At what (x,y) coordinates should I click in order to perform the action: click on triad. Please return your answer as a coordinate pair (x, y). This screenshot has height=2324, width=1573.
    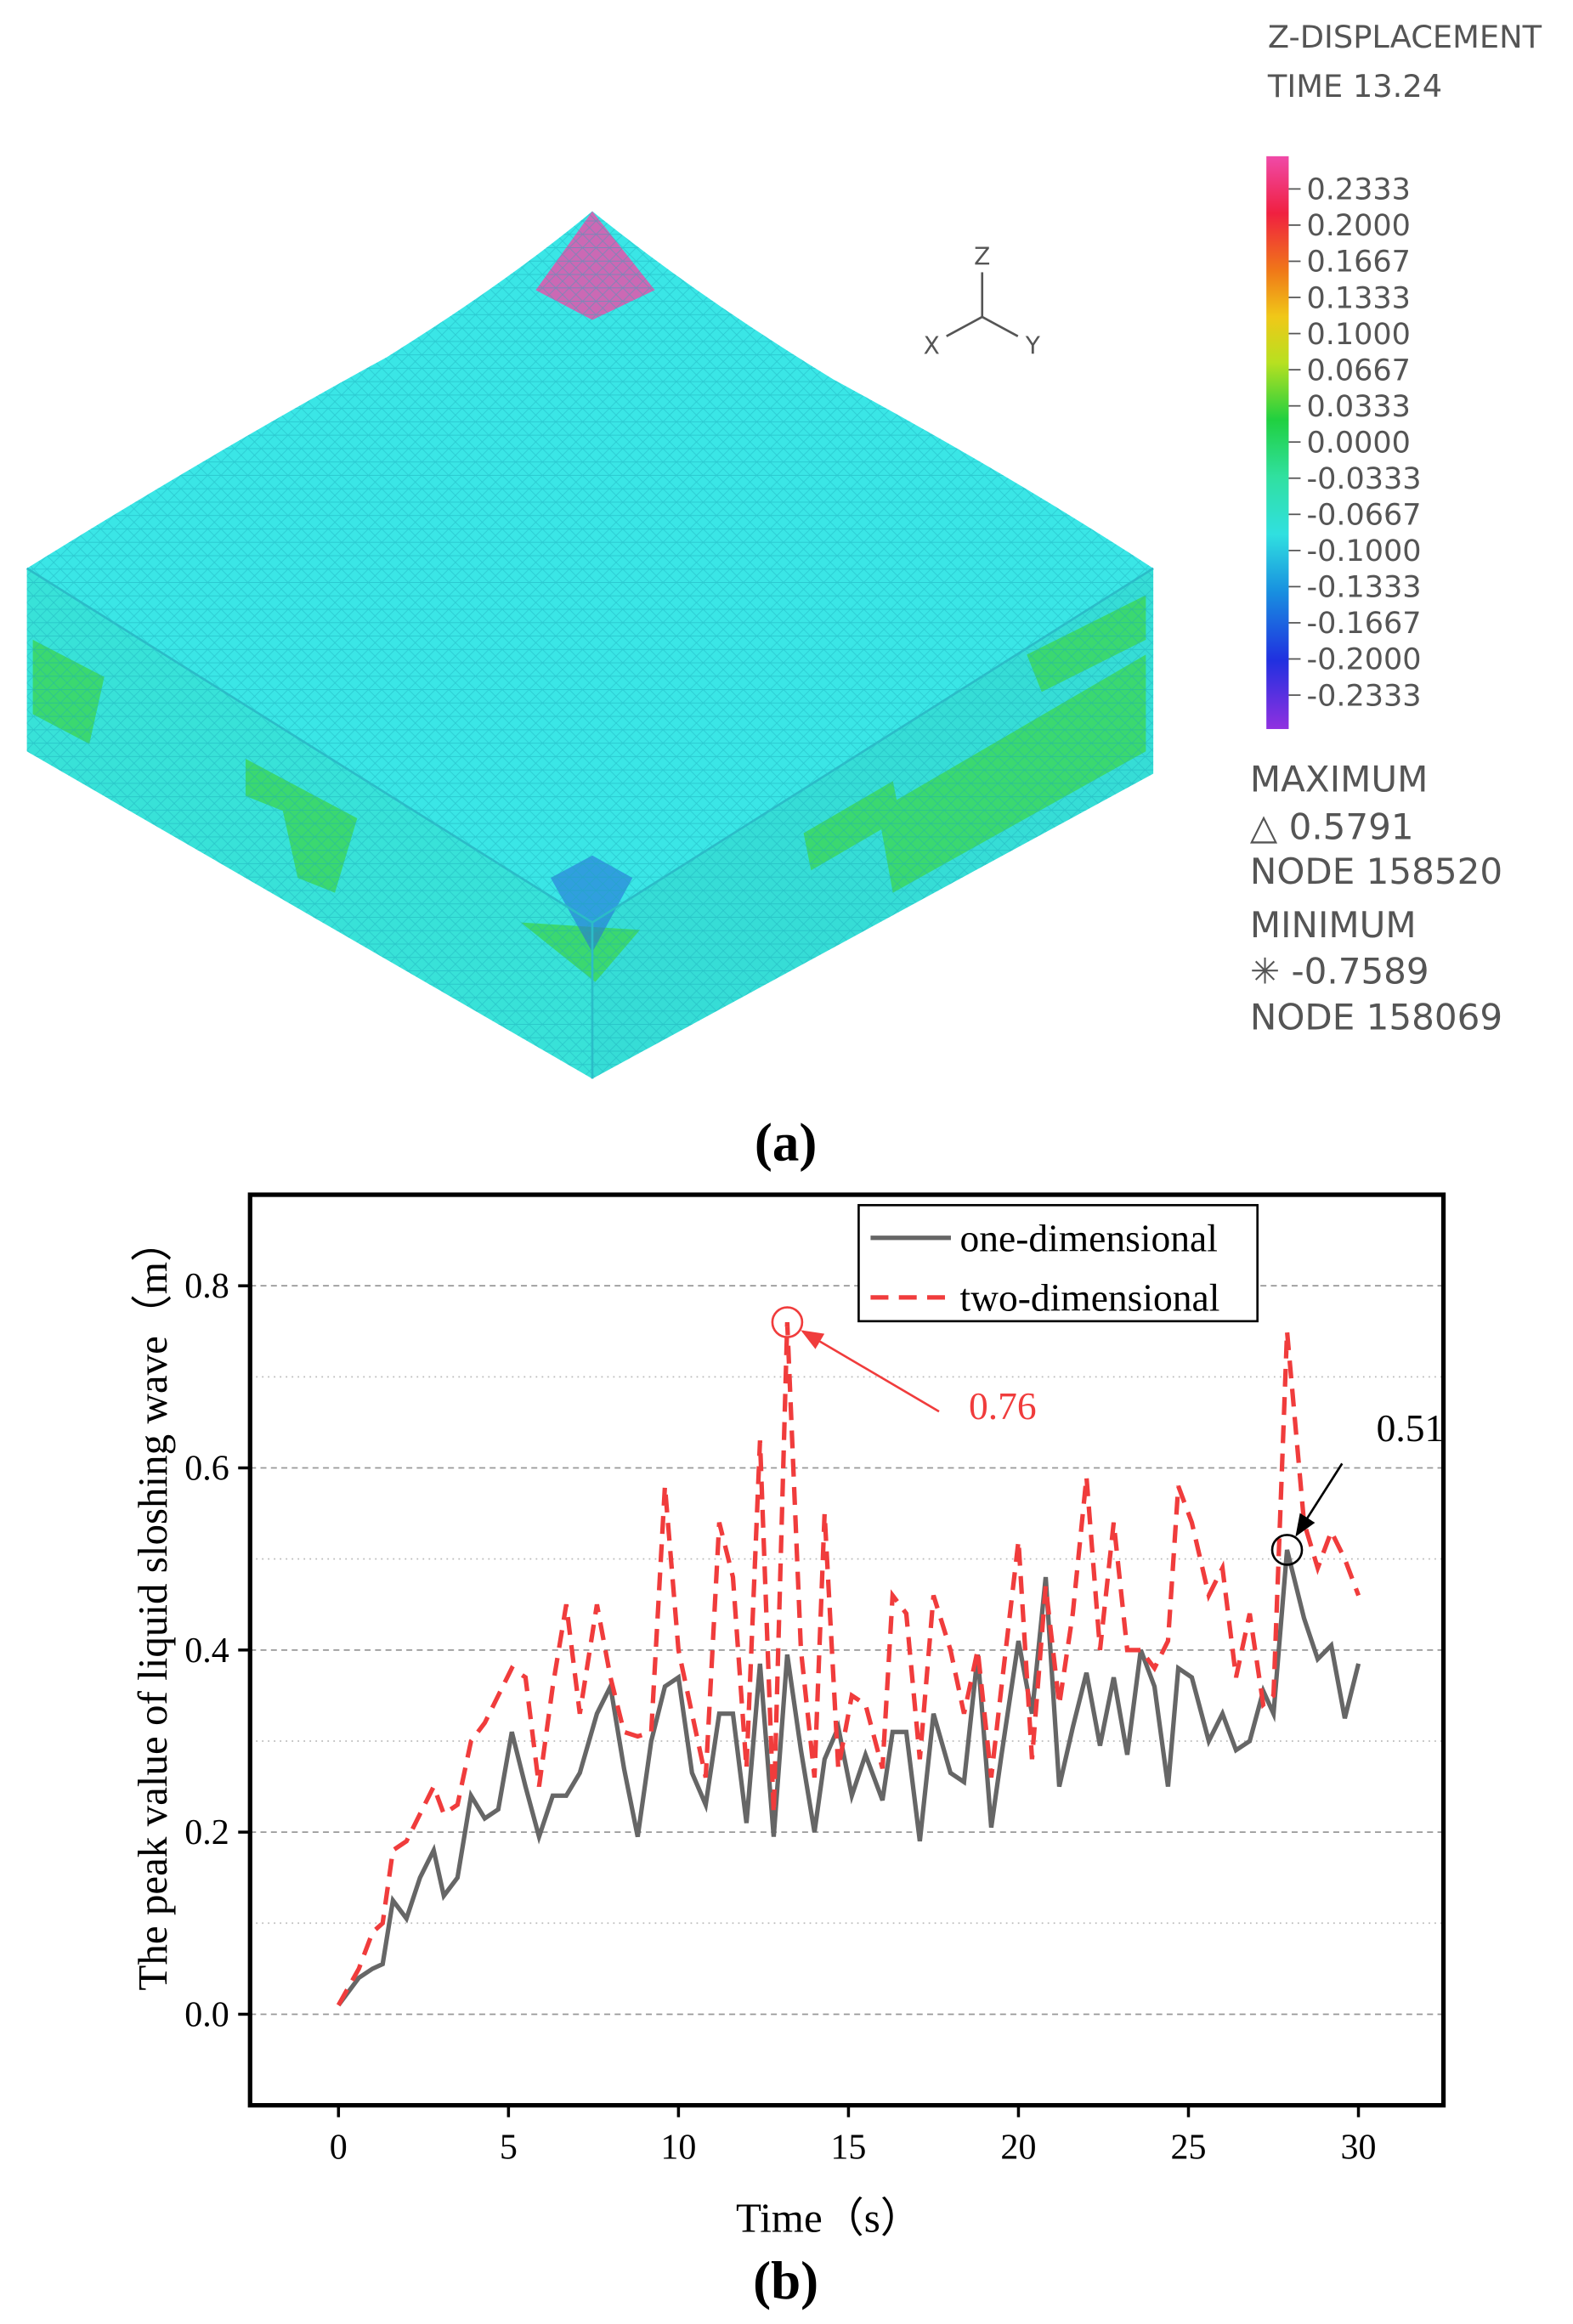
    Looking at the image, I should click on (982, 304).